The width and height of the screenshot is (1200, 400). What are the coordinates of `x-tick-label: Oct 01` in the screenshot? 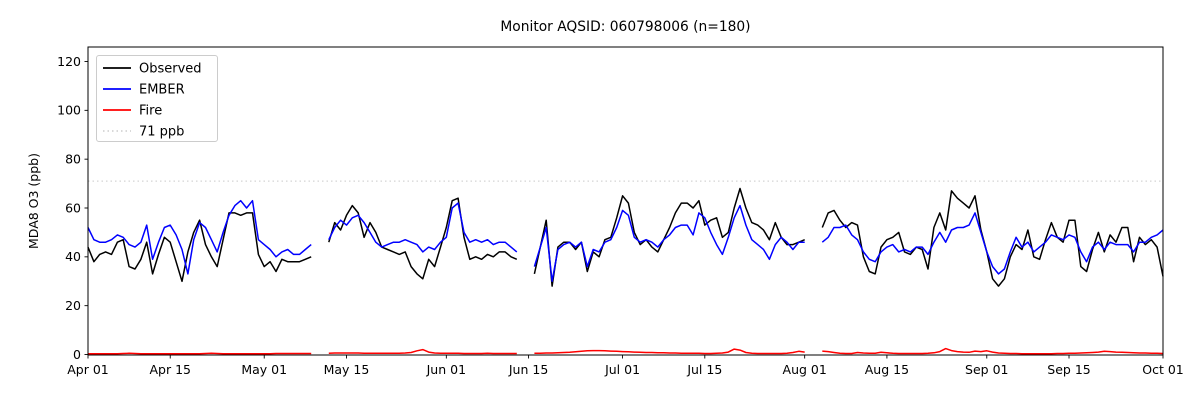 It's located at (1163, 369).